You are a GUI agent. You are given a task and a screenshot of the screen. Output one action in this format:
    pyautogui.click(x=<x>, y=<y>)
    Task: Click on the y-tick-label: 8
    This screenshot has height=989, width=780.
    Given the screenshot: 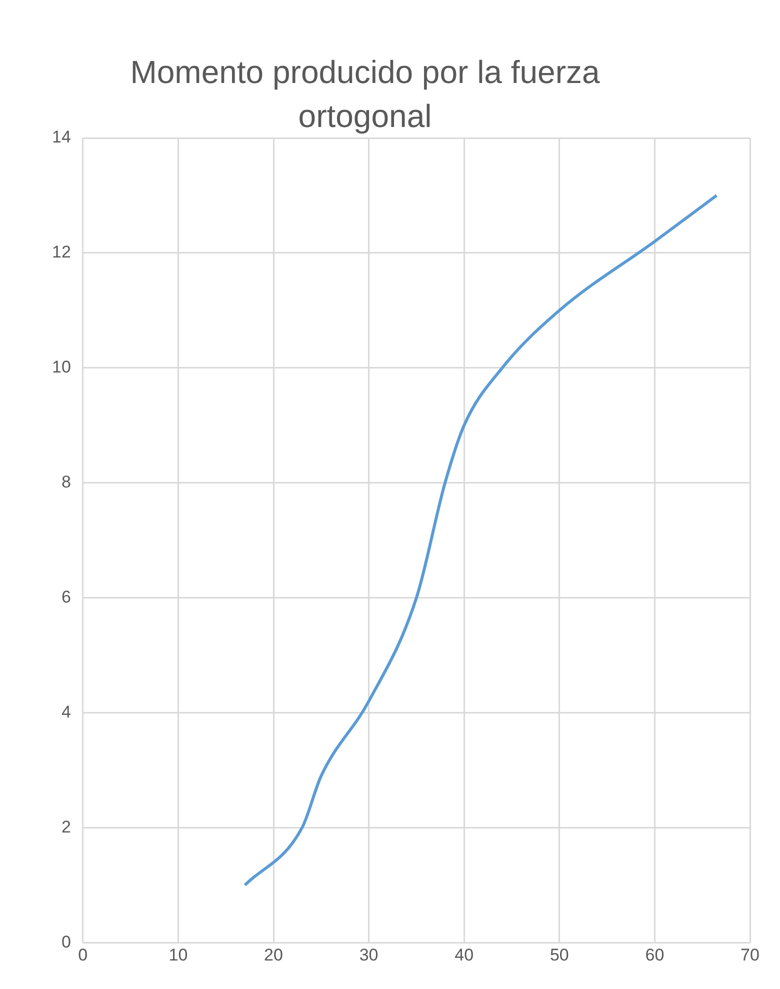 What is the action you would take?
    pyautogui.click(x=66, y=482)
    